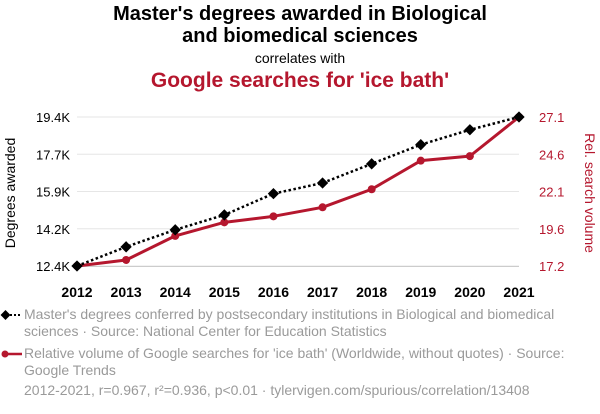 This screenshot has width=600, height=414. I want to click on point-degrees-2019, so click(421, 145).